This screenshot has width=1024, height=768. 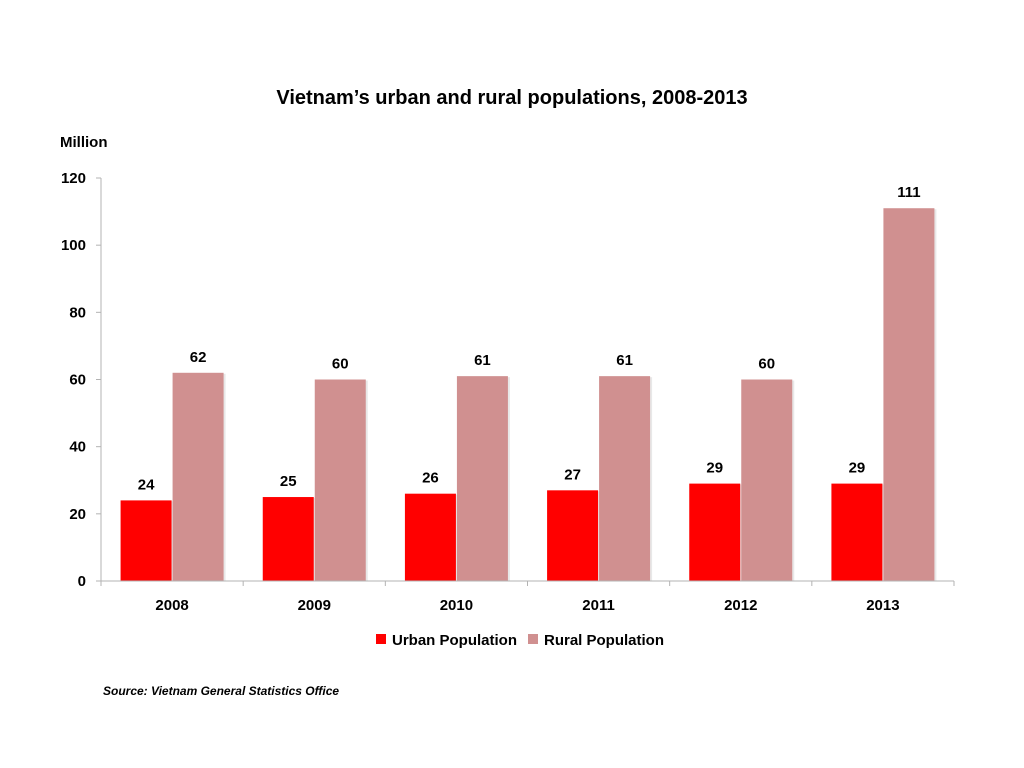 I want to click on y-tick-label: 60, so click(x=77, y=380).